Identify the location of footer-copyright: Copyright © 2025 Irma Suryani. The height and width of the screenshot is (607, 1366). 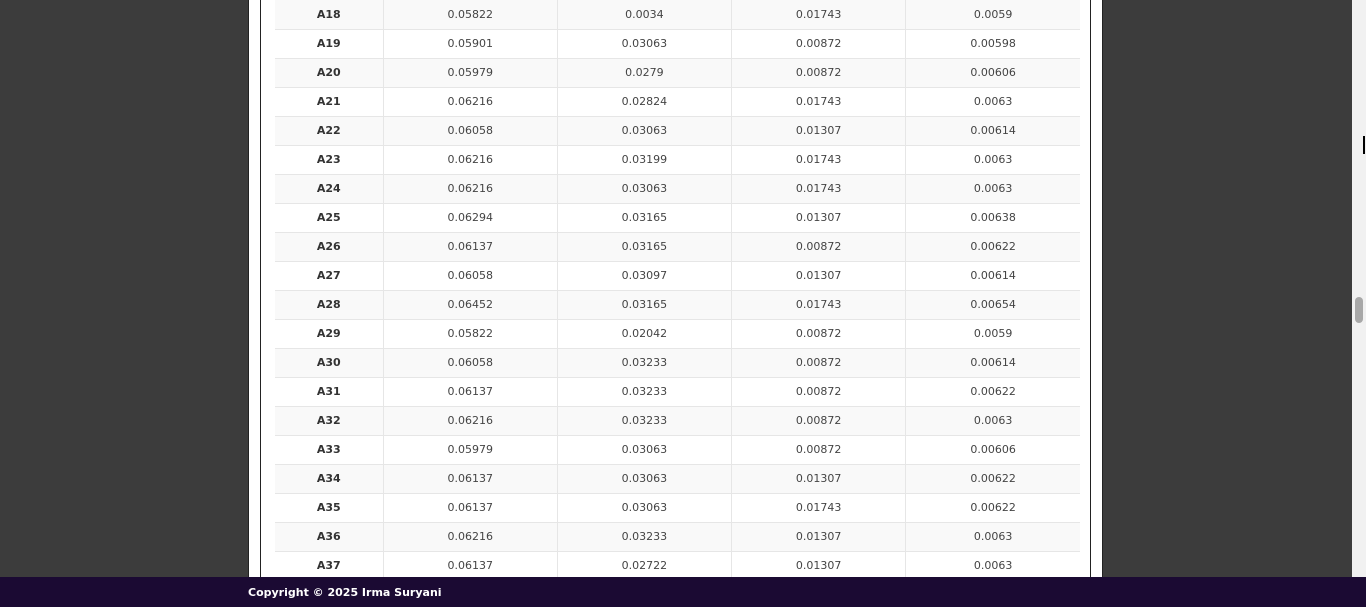
(345, 592).